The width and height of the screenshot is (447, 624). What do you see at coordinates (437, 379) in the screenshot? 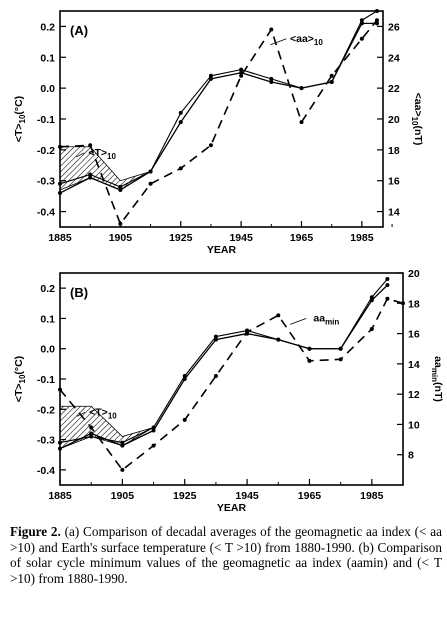
I see `panel-b-y-right-axis-label: aamin(nT)` at bounding box center [437, 379].